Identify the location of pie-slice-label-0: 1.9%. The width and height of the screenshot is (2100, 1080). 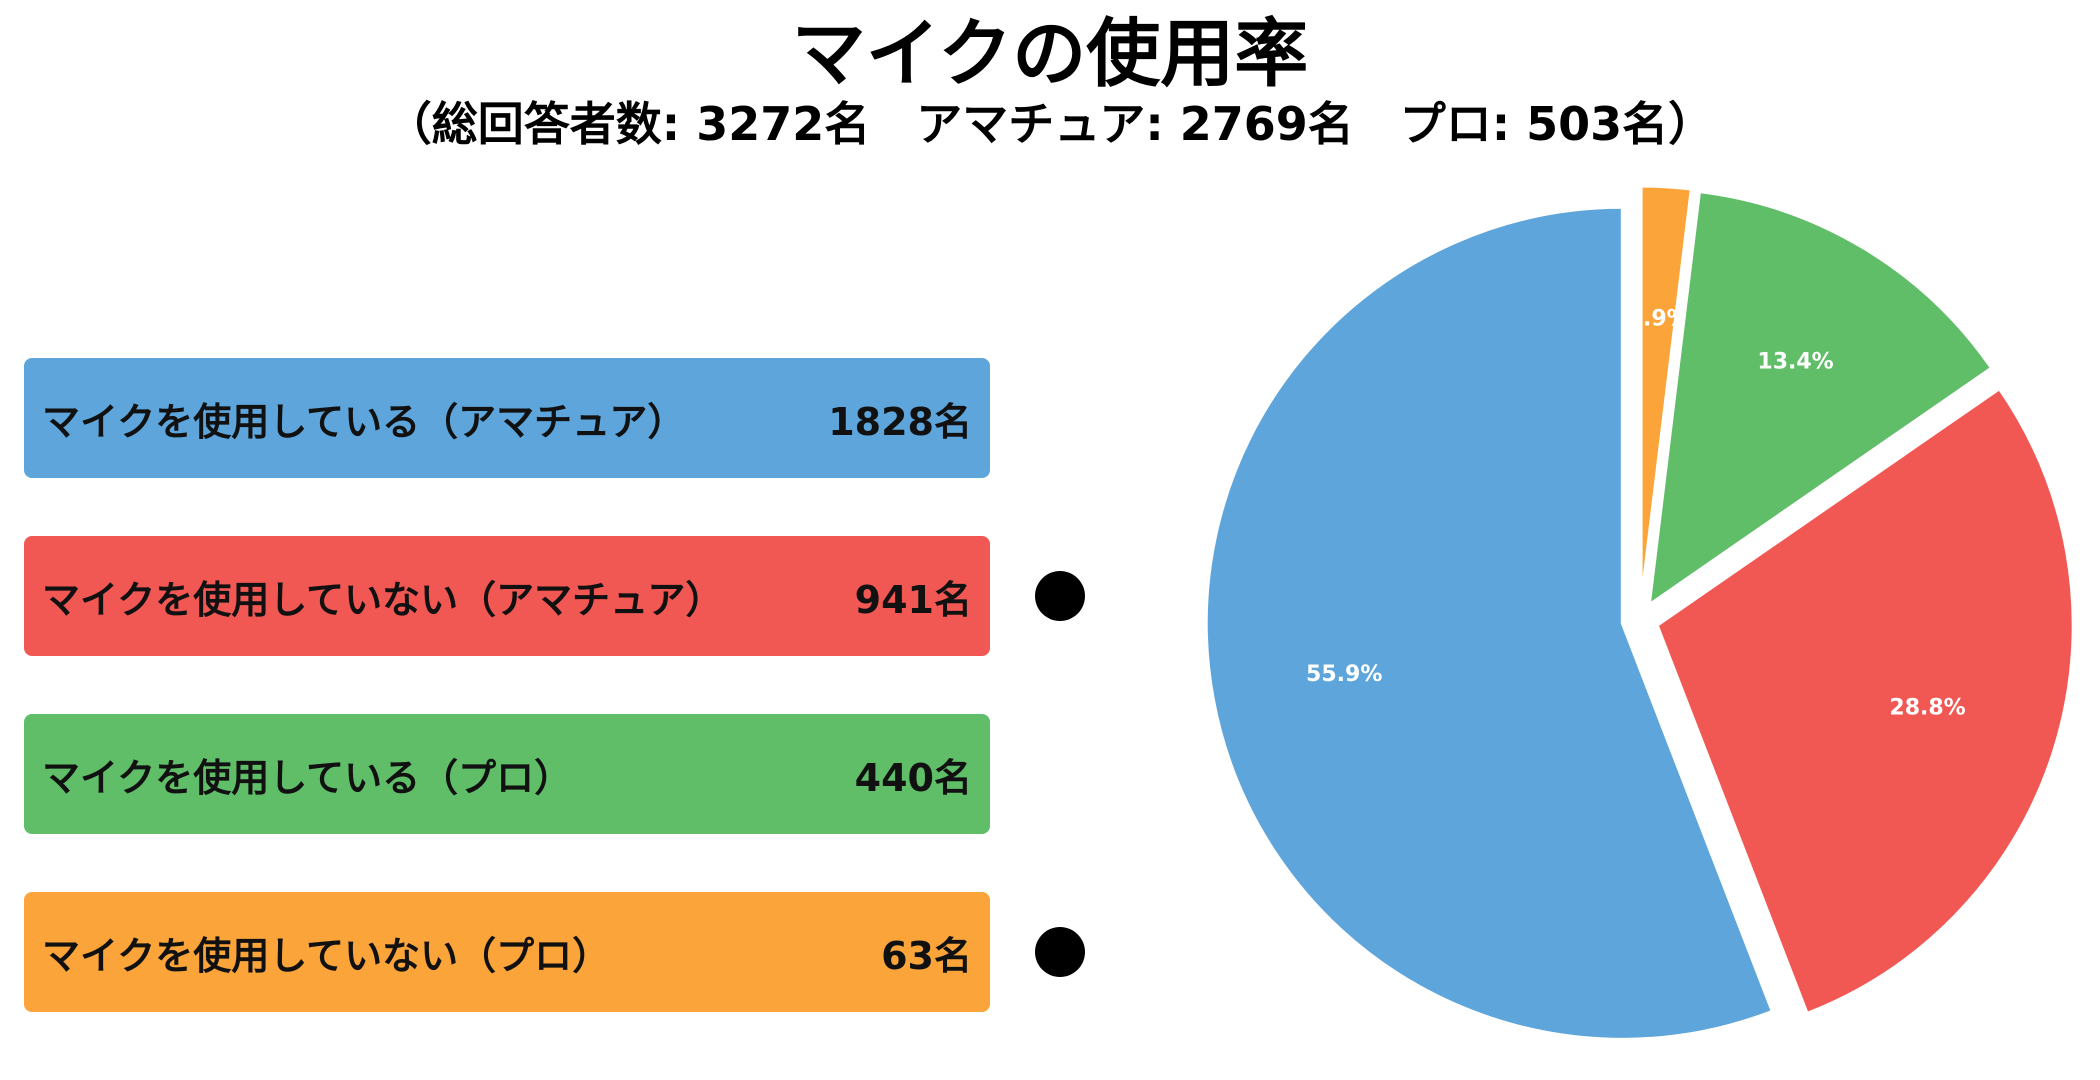
(1658, 319).